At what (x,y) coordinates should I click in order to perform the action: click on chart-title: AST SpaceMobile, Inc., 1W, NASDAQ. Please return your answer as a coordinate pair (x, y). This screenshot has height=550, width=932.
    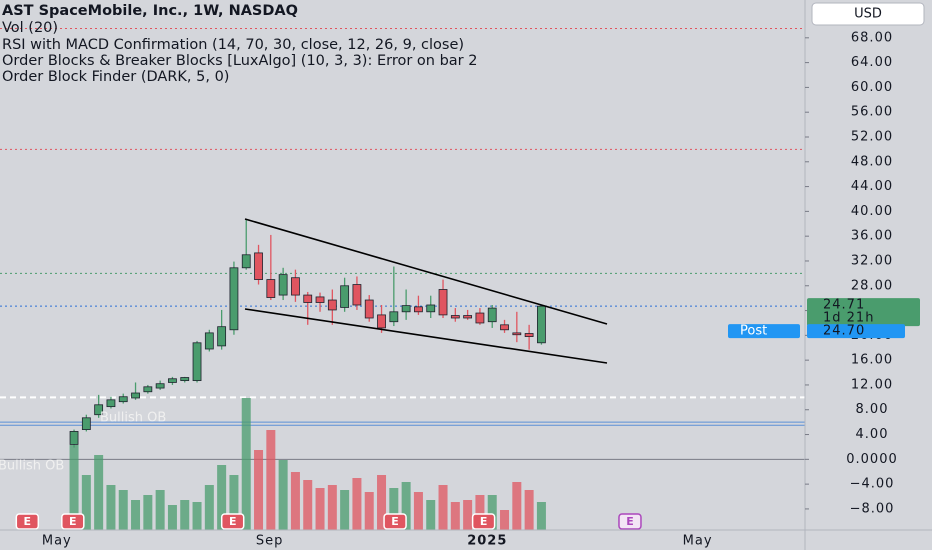
    Looking at the image, I should click on (150, 11).